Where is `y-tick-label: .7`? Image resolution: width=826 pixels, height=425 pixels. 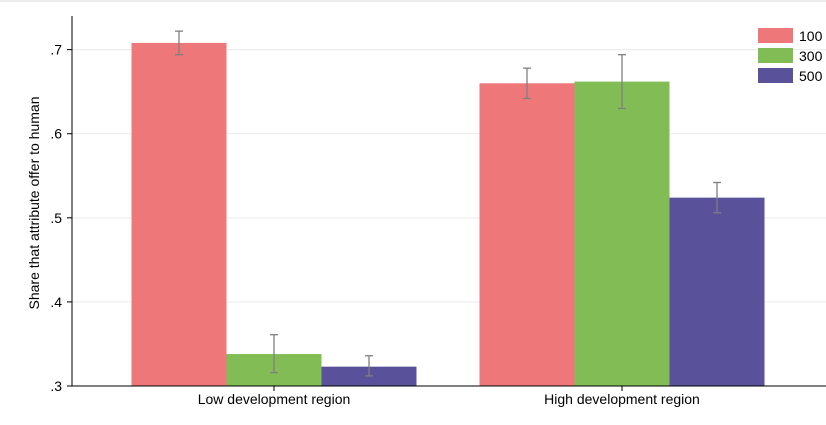 y-tick-label: .7 is located at coordinates (56, 50).